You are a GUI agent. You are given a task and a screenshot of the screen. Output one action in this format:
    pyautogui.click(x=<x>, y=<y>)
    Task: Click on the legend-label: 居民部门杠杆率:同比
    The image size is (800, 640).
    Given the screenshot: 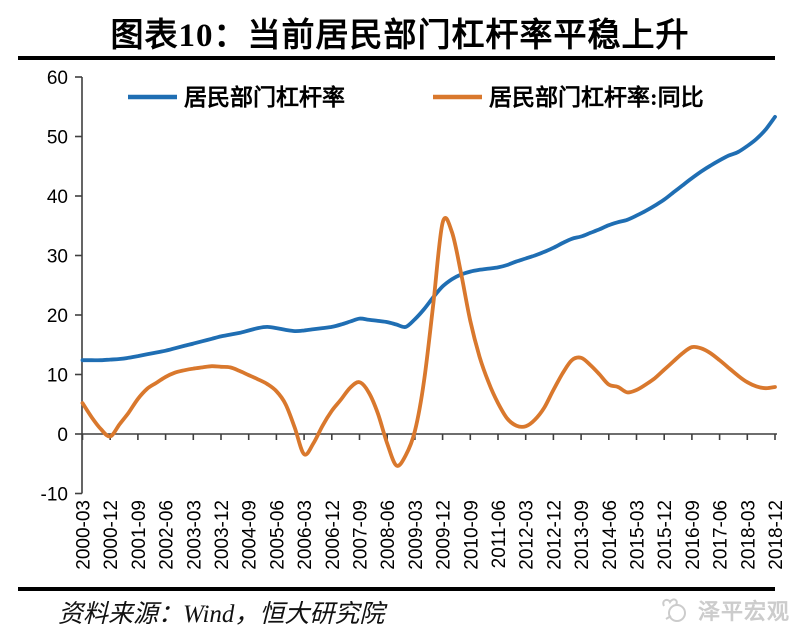 What is the action you would take?
    pyautogui.click(x=596, y=97)
    